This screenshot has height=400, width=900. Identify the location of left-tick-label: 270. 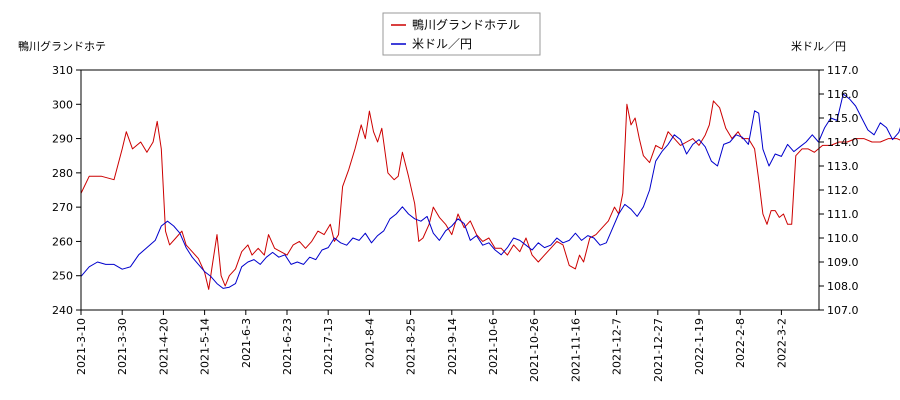
(62, 207).